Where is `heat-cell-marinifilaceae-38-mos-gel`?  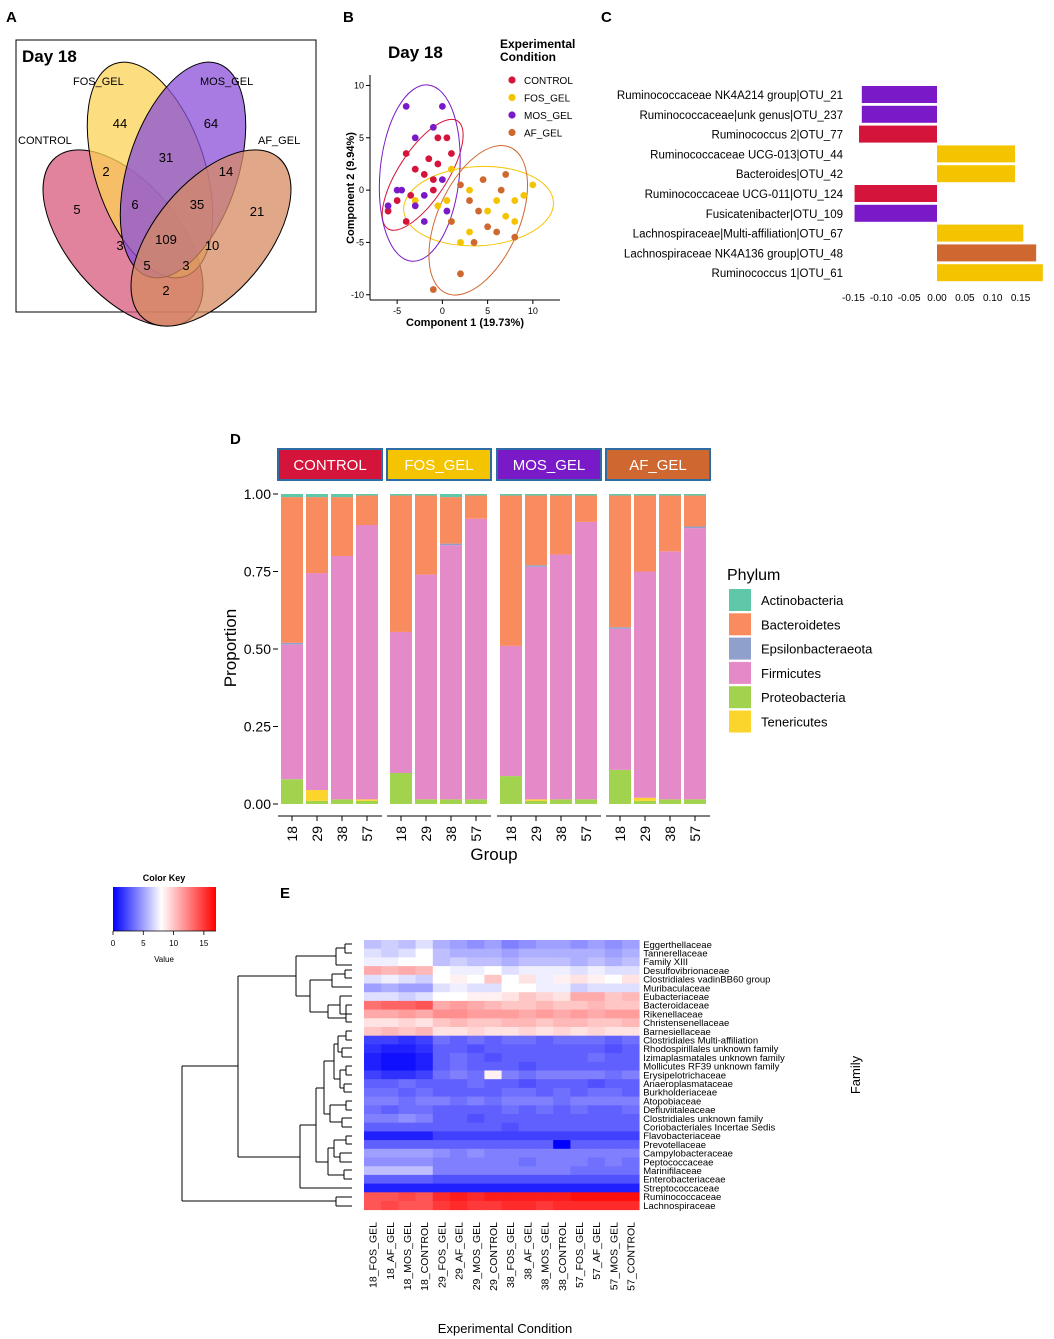
heat-cell-marinifilaceae-38-mos-gel is located at coordinates (545, 1171).